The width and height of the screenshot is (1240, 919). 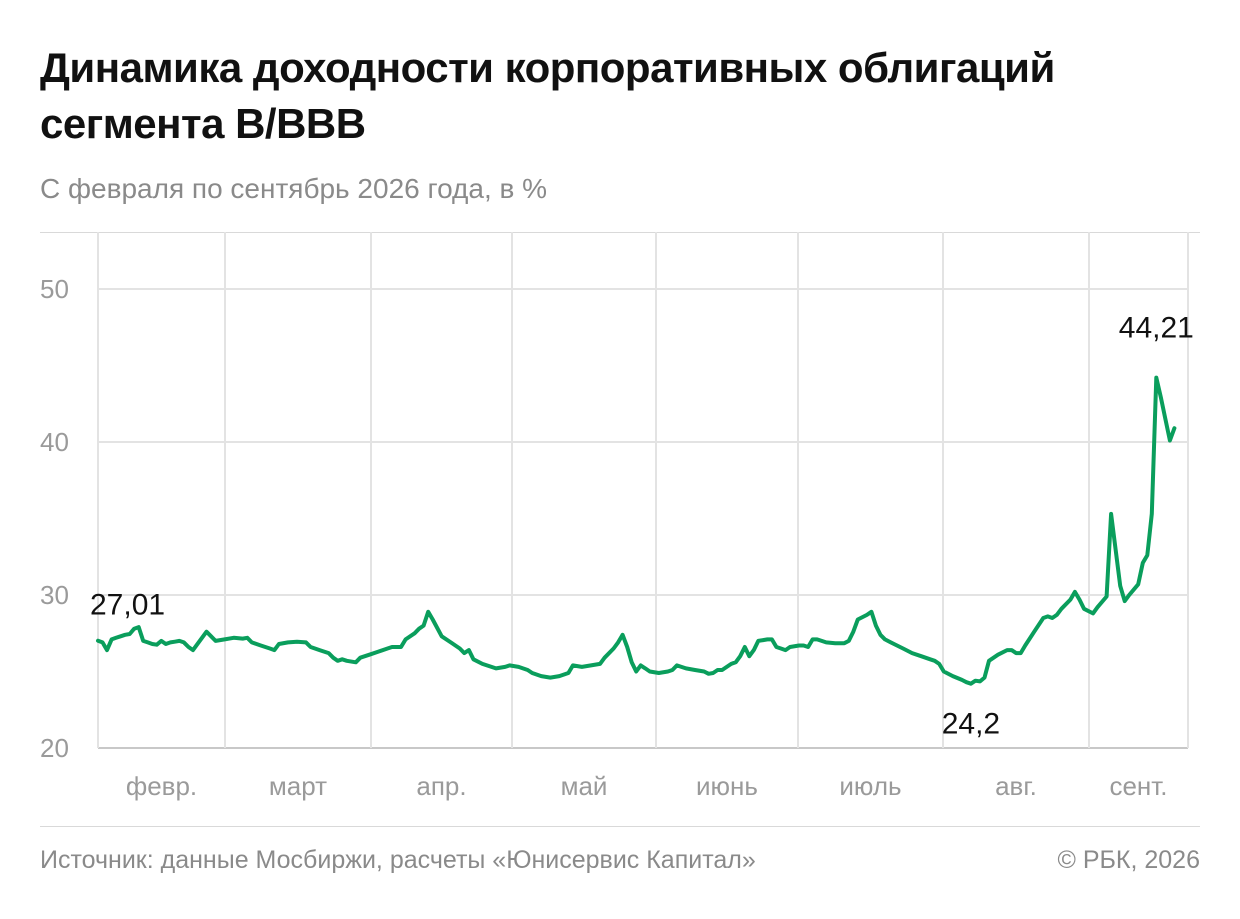 I want to click on y-tick-label: 20, so click(x=54, y=748).